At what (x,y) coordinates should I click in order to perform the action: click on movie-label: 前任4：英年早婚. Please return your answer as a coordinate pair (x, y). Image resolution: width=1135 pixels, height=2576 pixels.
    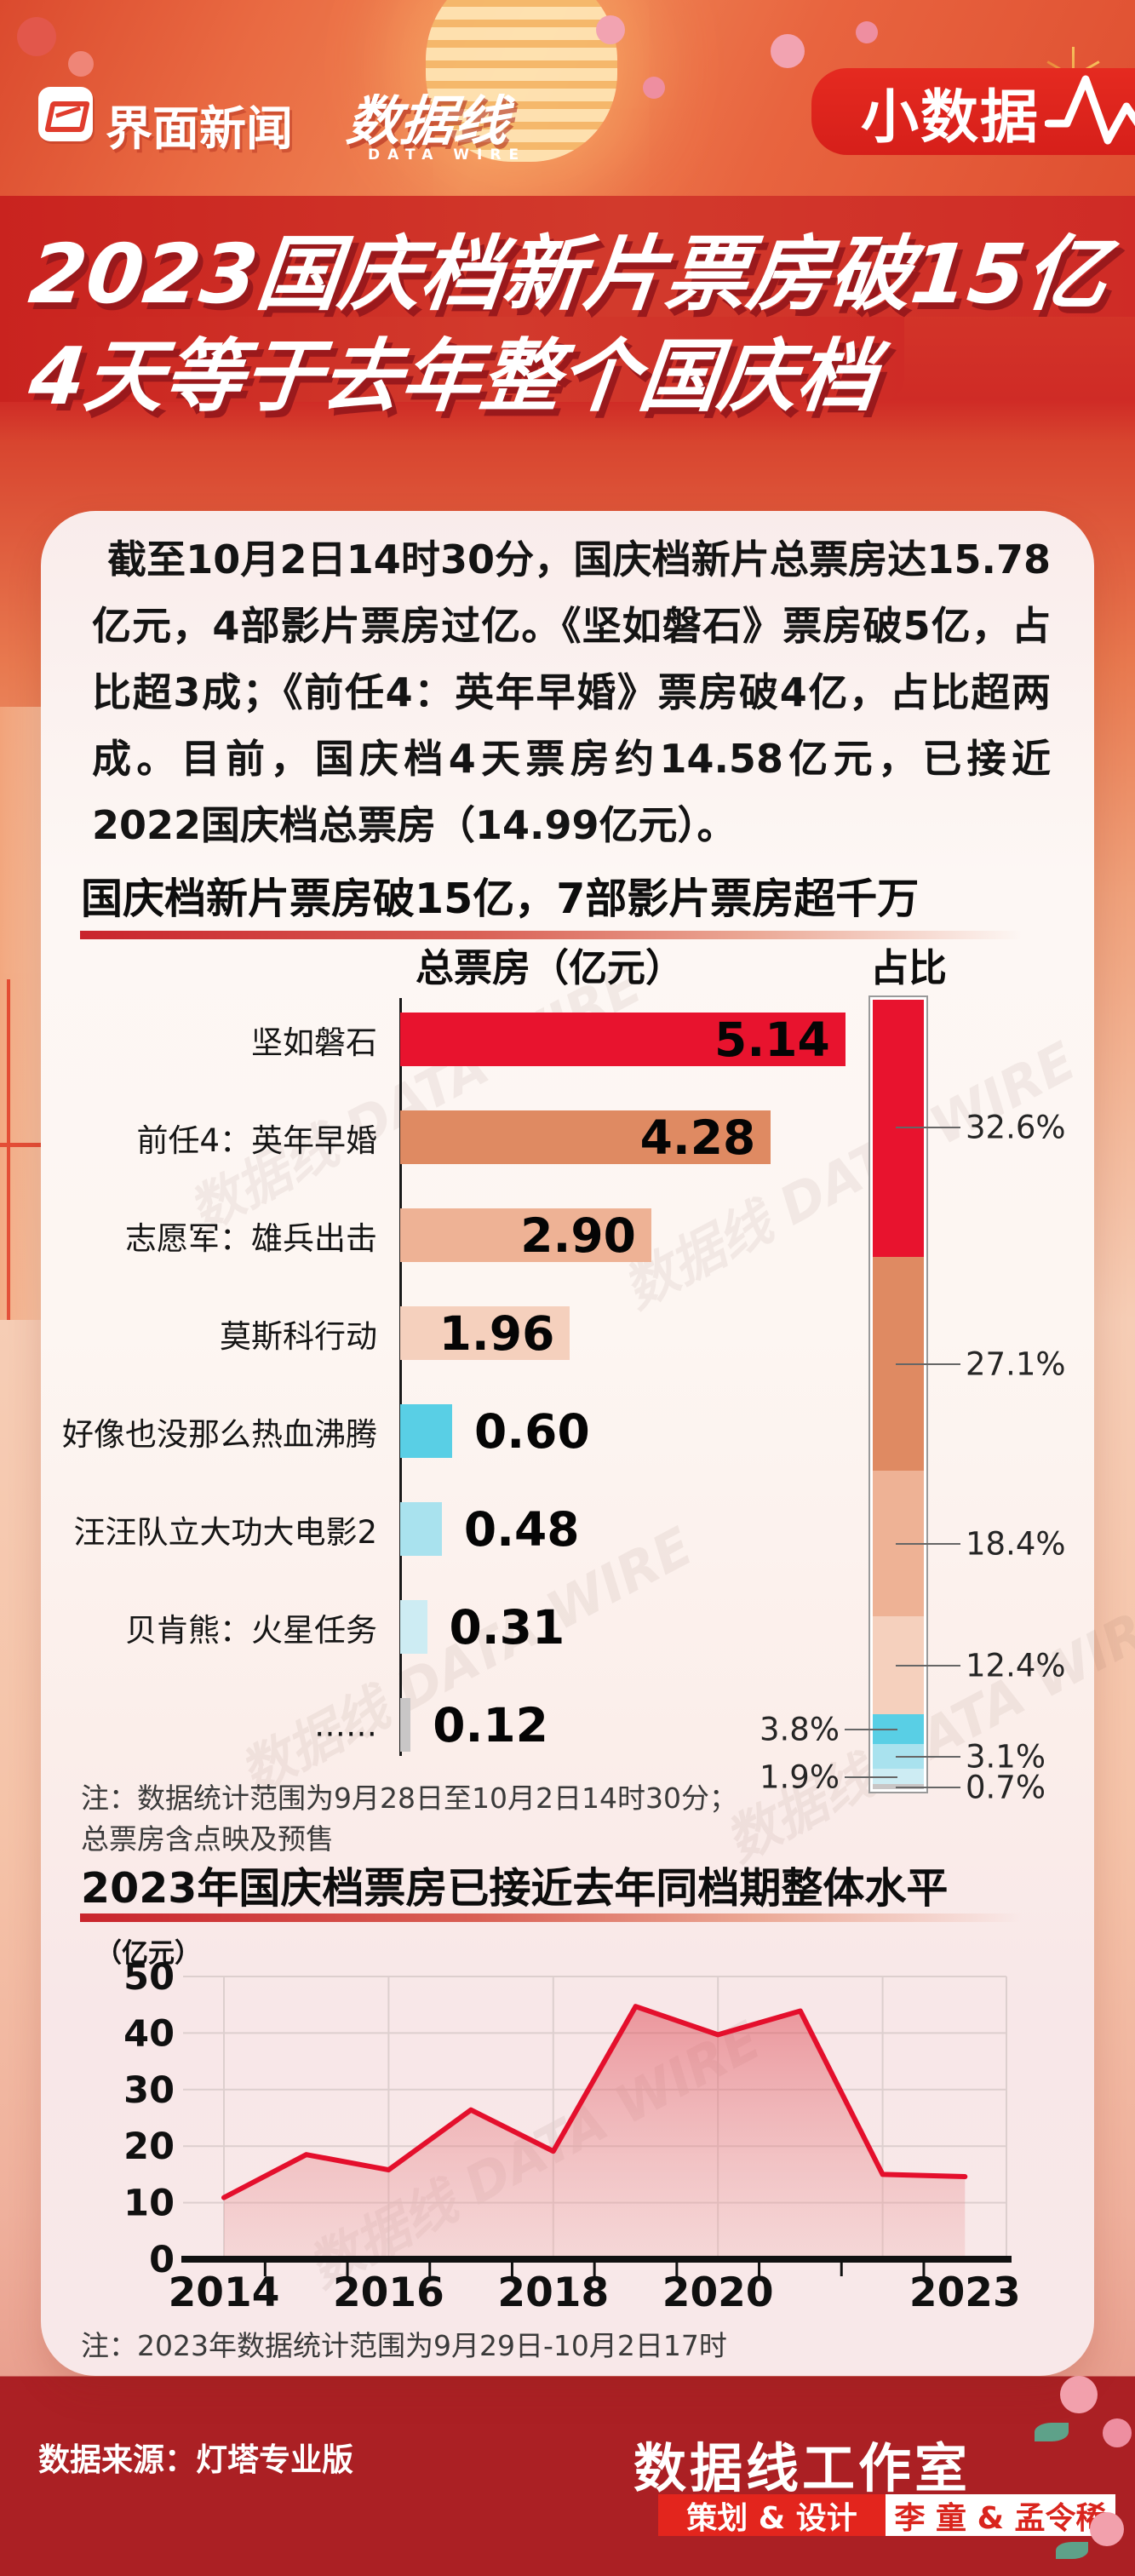
    Looking at the image, I should click on (257, 1140).